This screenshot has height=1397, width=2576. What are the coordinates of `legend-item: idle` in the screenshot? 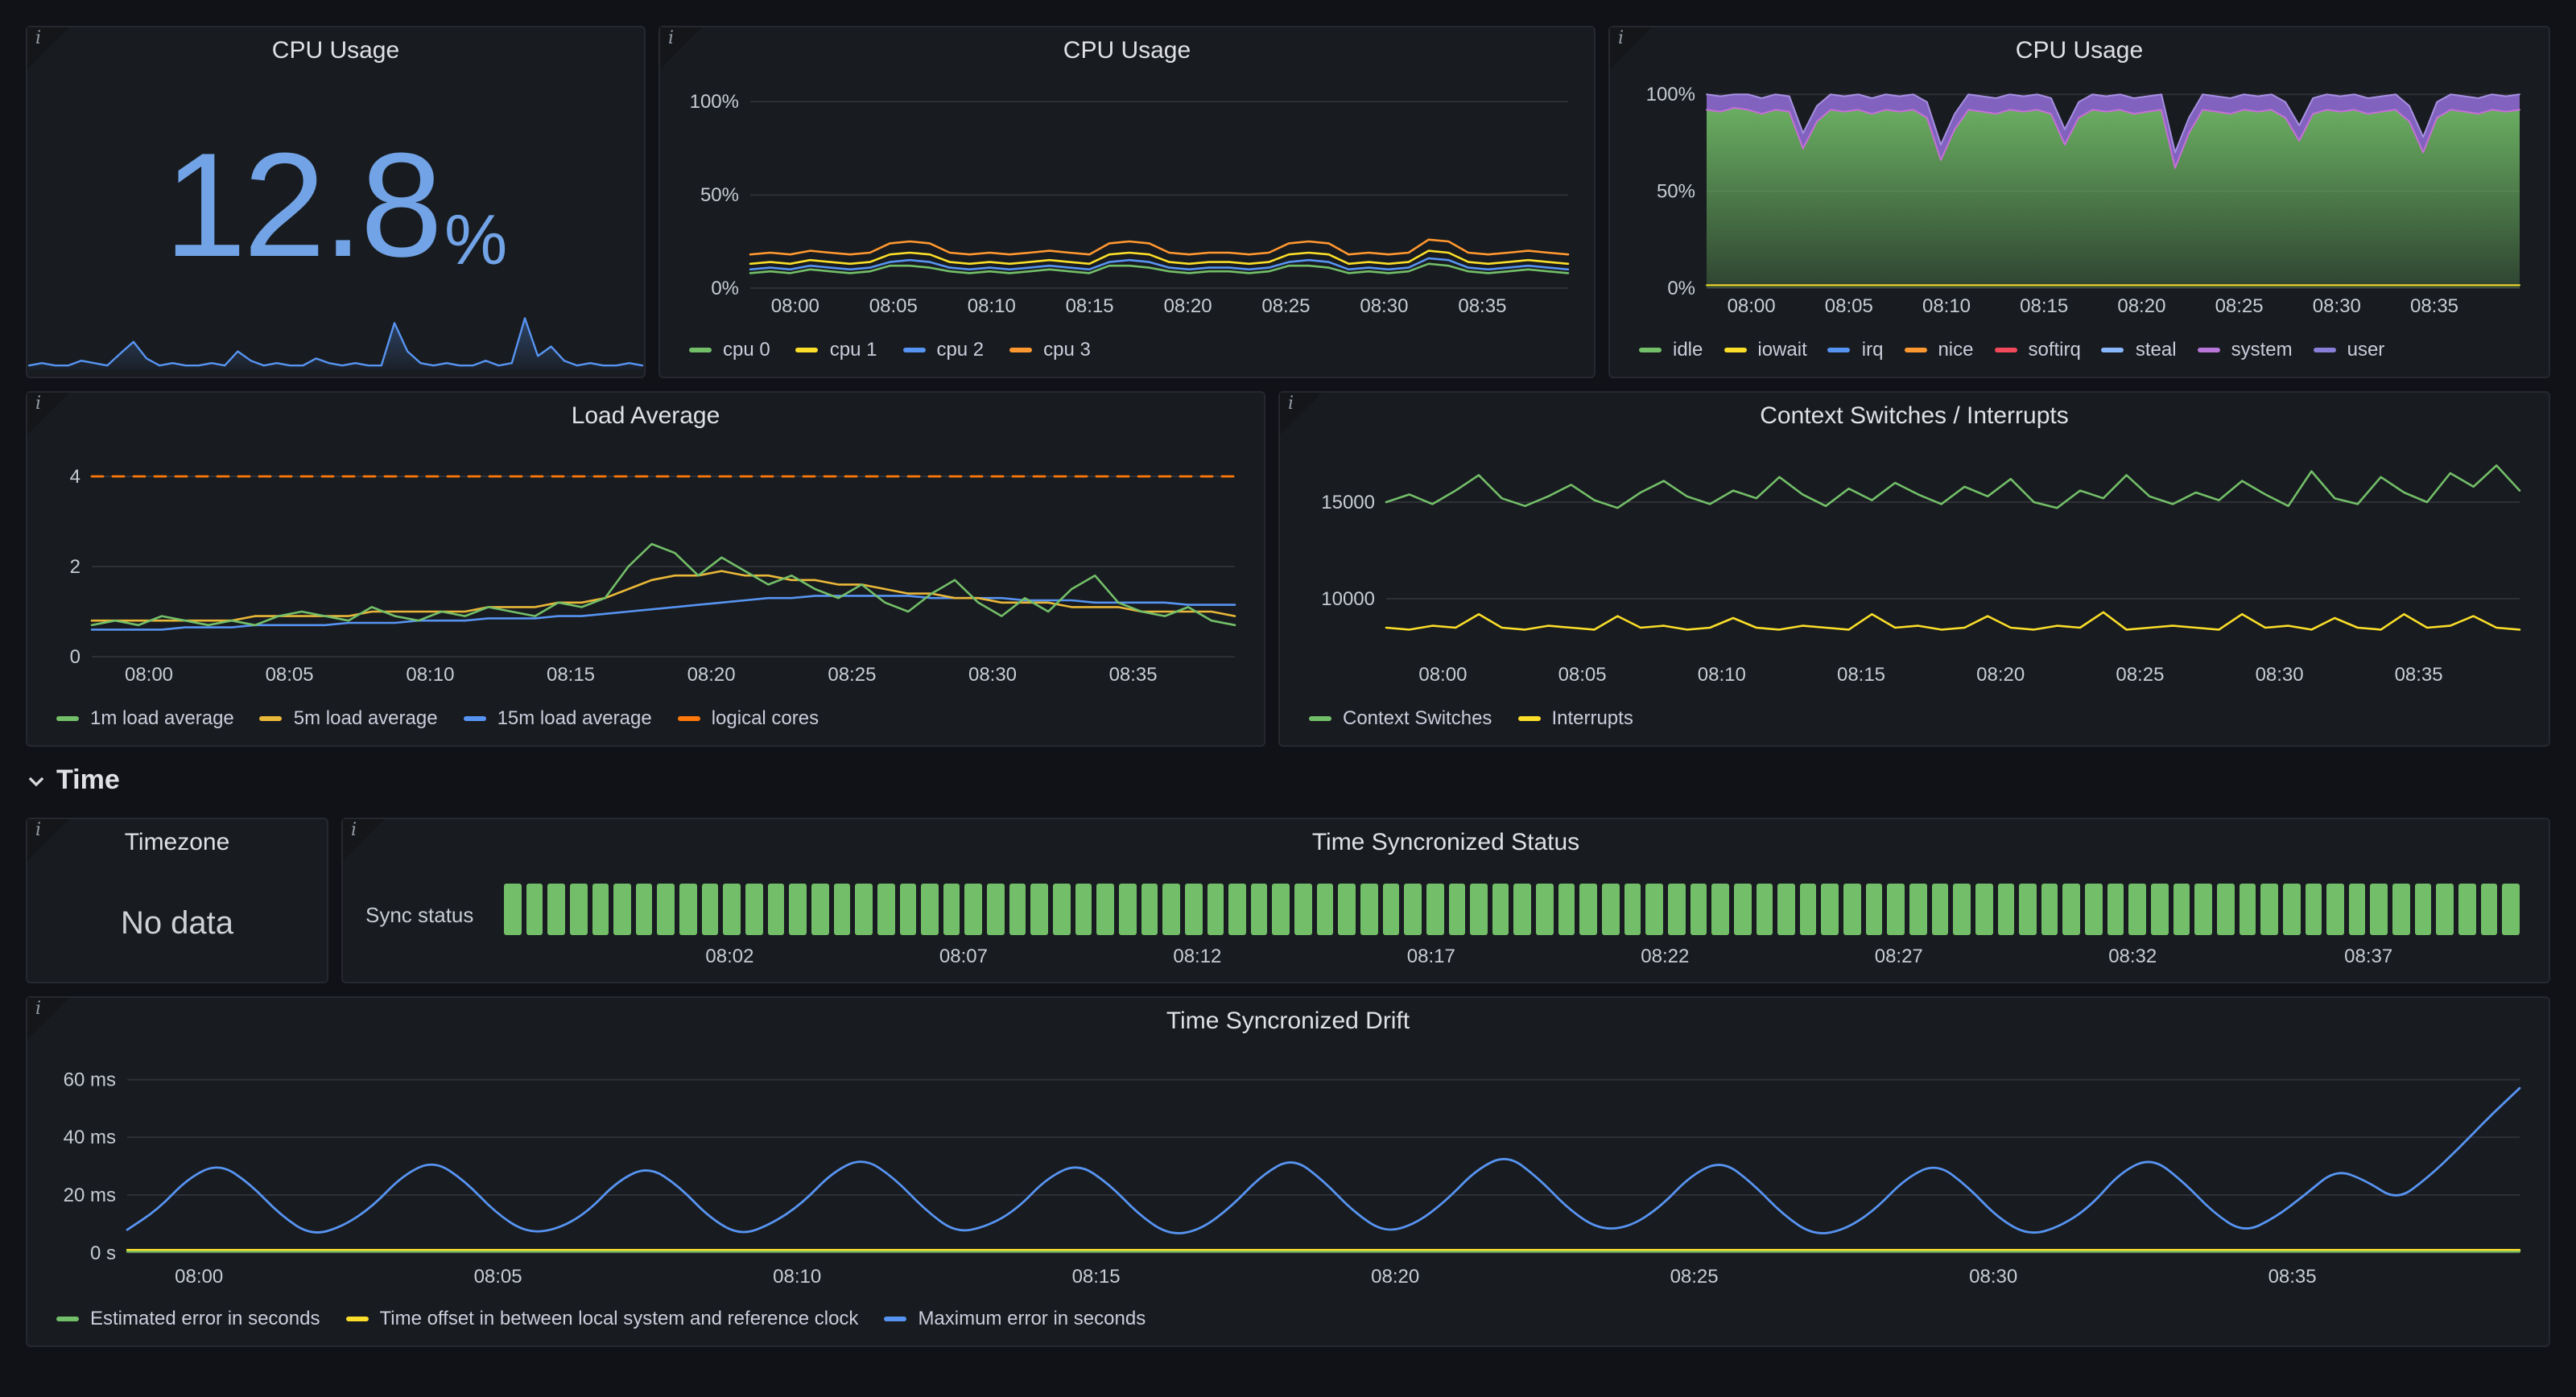 It's located at (1671, 349).